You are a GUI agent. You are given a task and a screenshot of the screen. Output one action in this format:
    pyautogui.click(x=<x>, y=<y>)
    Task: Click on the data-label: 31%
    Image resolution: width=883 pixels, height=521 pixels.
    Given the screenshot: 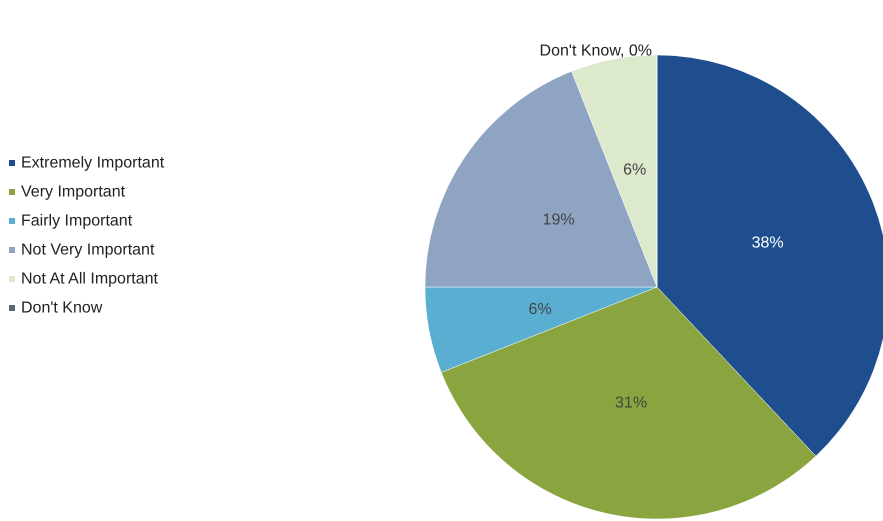 What is the action you would take?
    pyautogui.click(x=631, y=403)
    